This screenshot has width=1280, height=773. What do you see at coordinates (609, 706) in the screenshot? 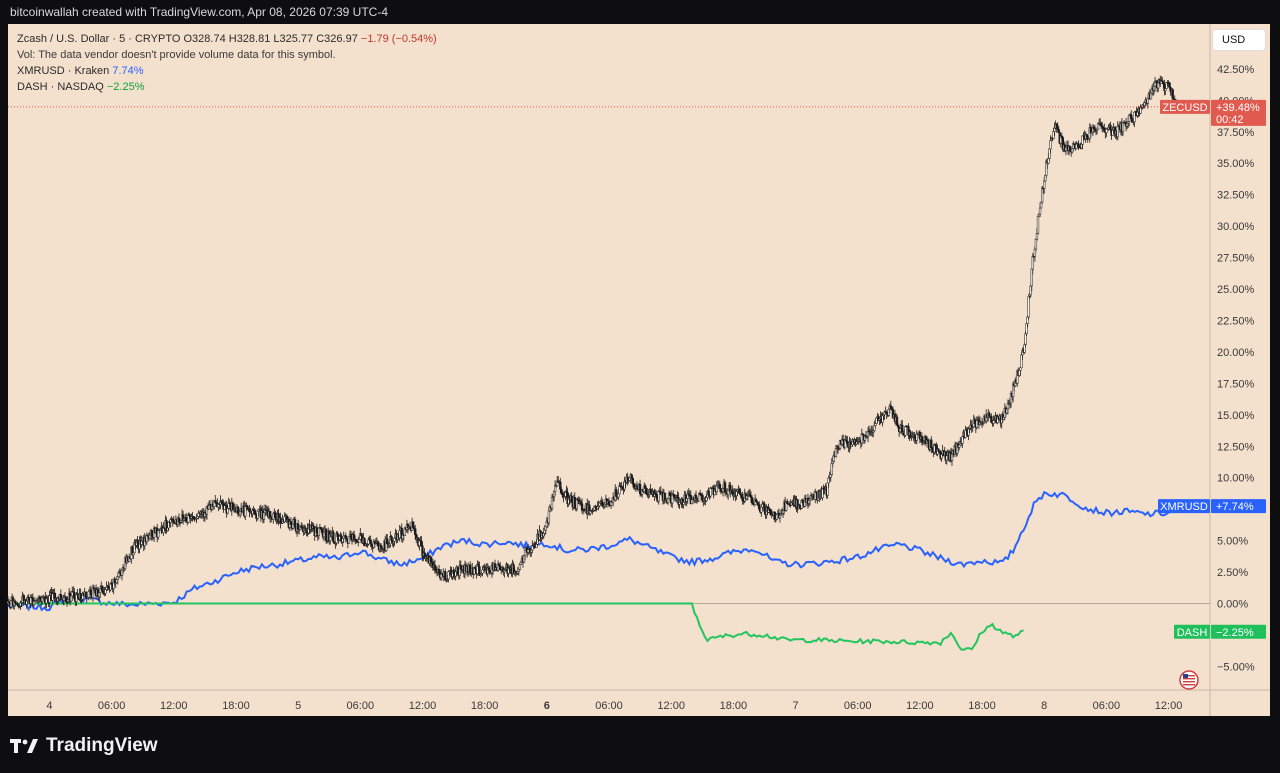
I see `x-tick-label: 06:00` at bounding box center [609, 706].